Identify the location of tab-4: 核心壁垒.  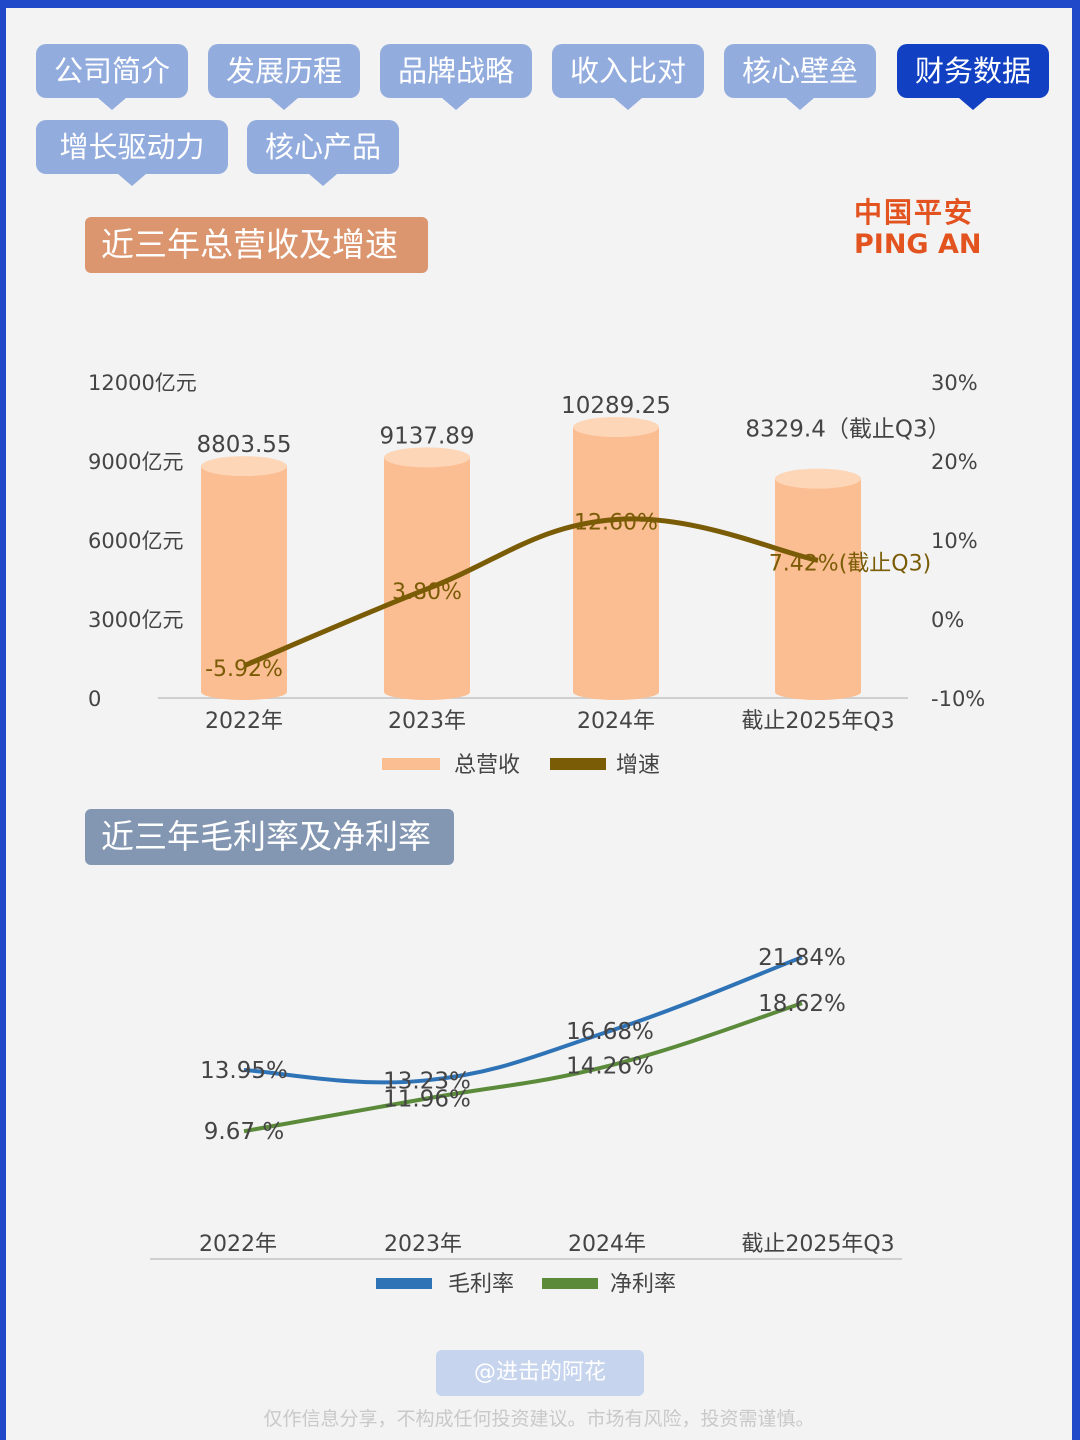
(800, 77).